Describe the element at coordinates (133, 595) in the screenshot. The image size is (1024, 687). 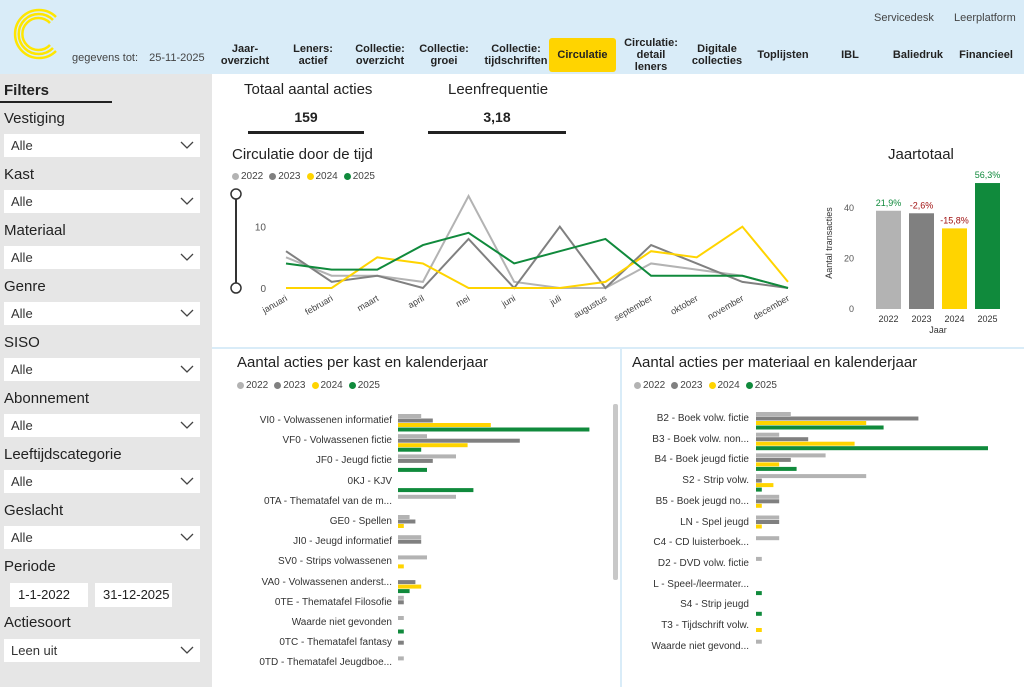
I see `periode-end-input: 31-12-2025` at that location.